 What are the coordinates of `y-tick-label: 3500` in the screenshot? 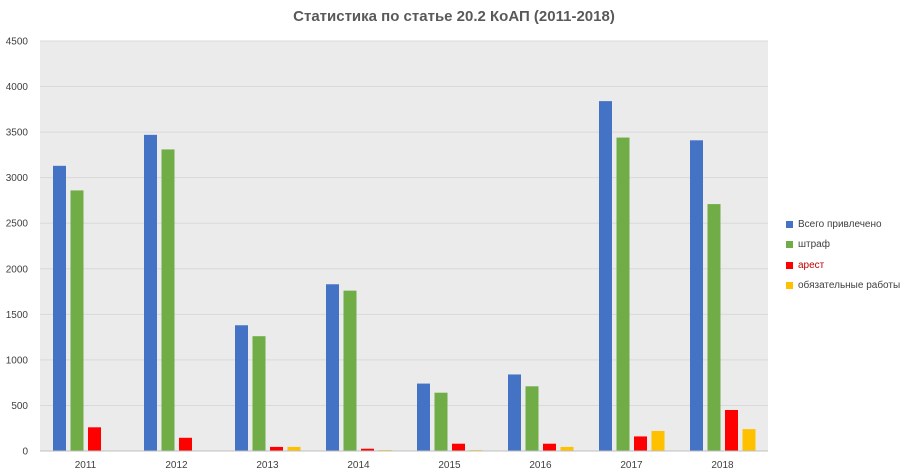 It's located at (17, 133).